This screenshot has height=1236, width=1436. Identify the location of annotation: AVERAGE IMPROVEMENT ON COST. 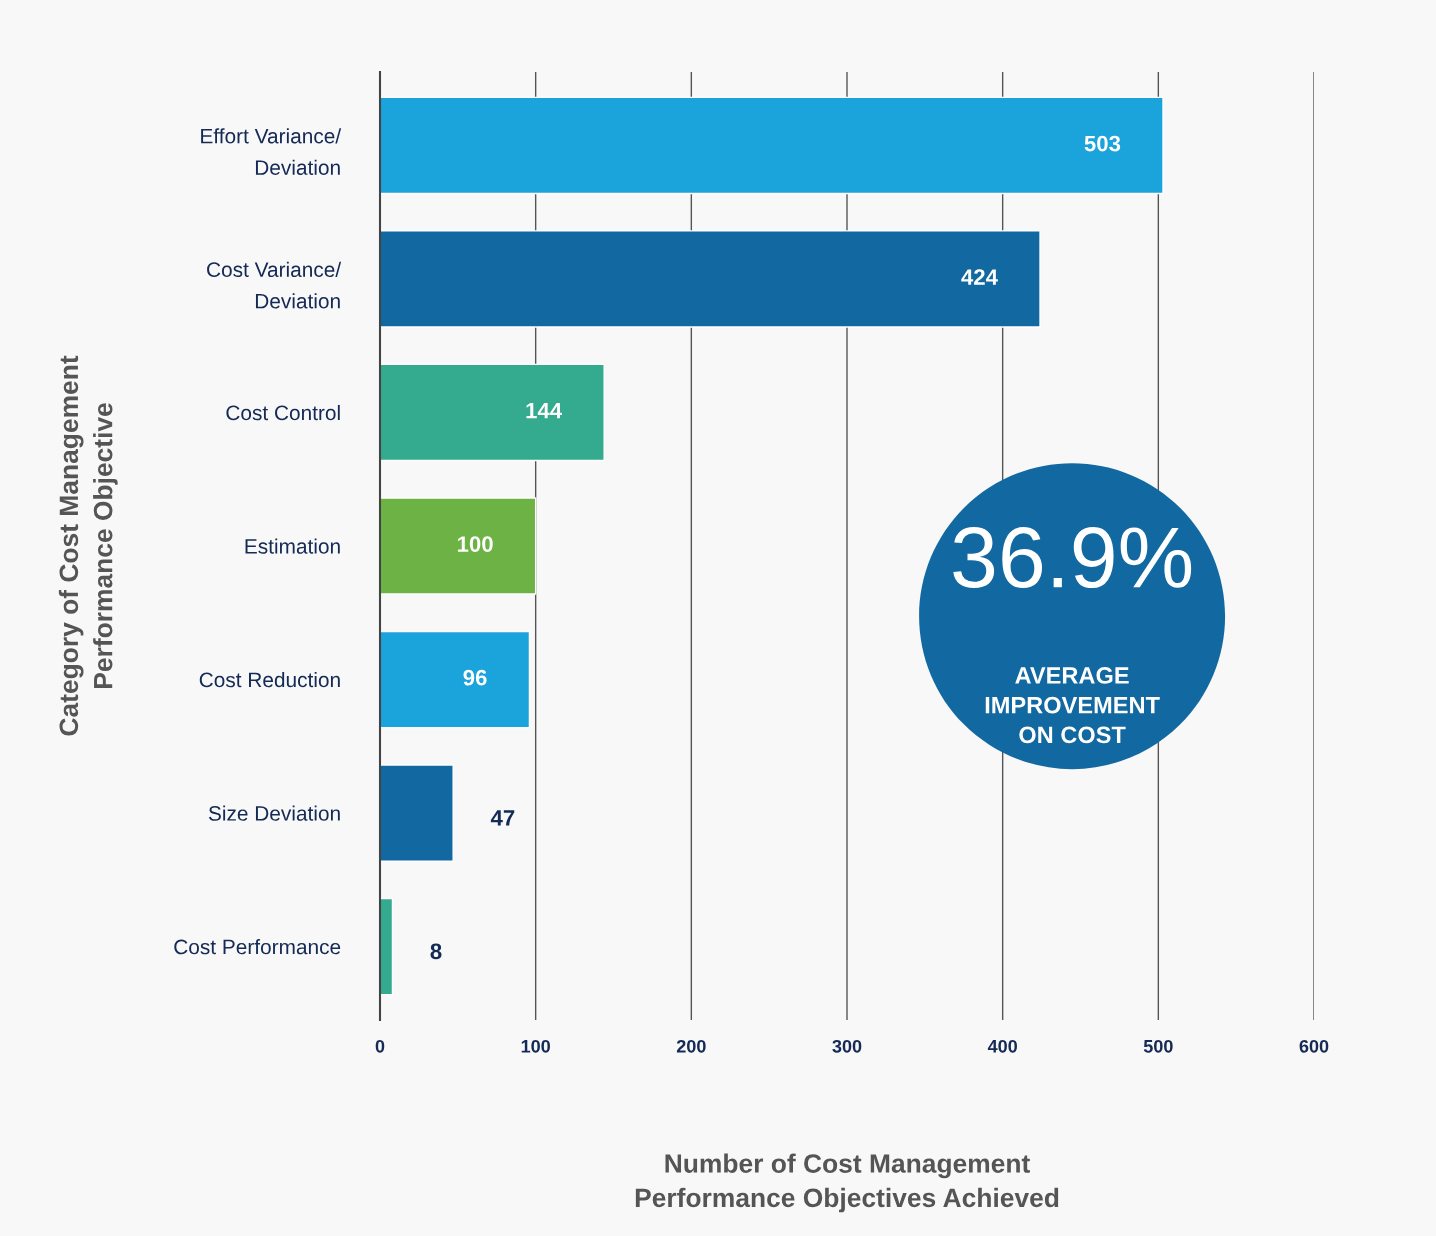
(1072, 705).